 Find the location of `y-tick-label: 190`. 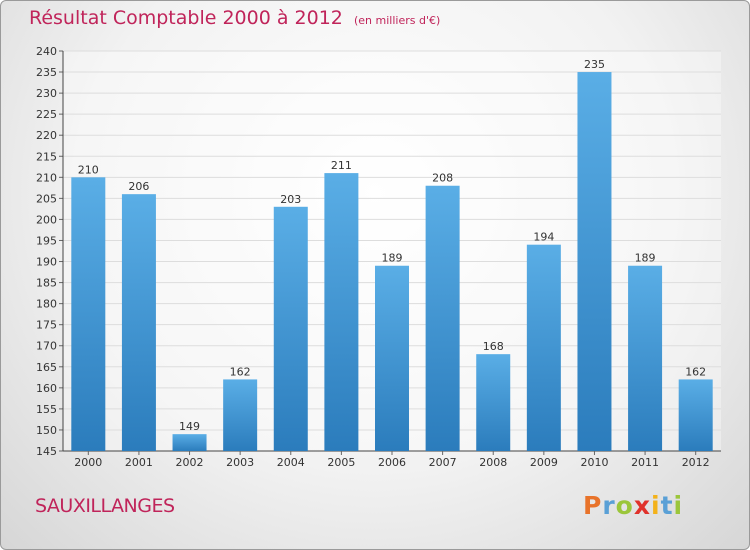

y-tick-label: 190 is located at coordinates (46, 262).